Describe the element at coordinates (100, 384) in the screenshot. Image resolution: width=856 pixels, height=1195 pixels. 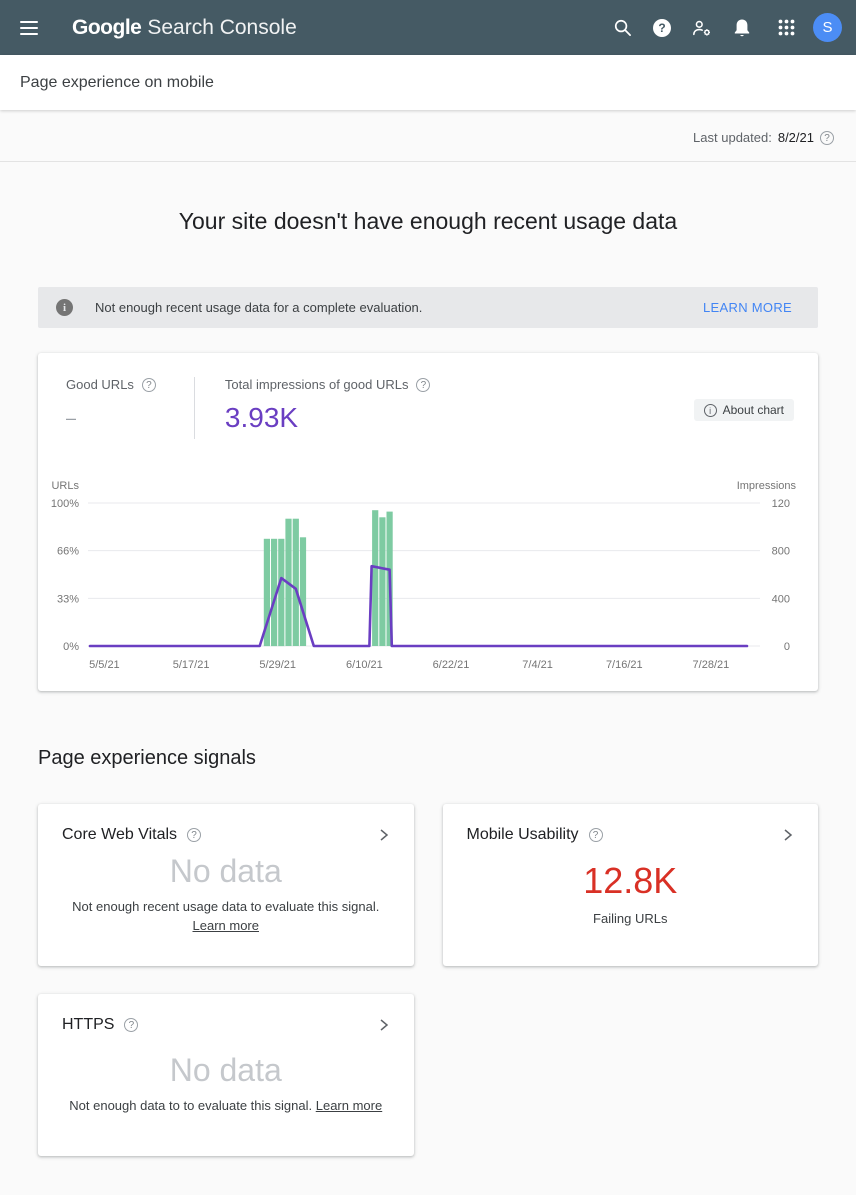
I see `good-urls-label: Good URLs` at that location.